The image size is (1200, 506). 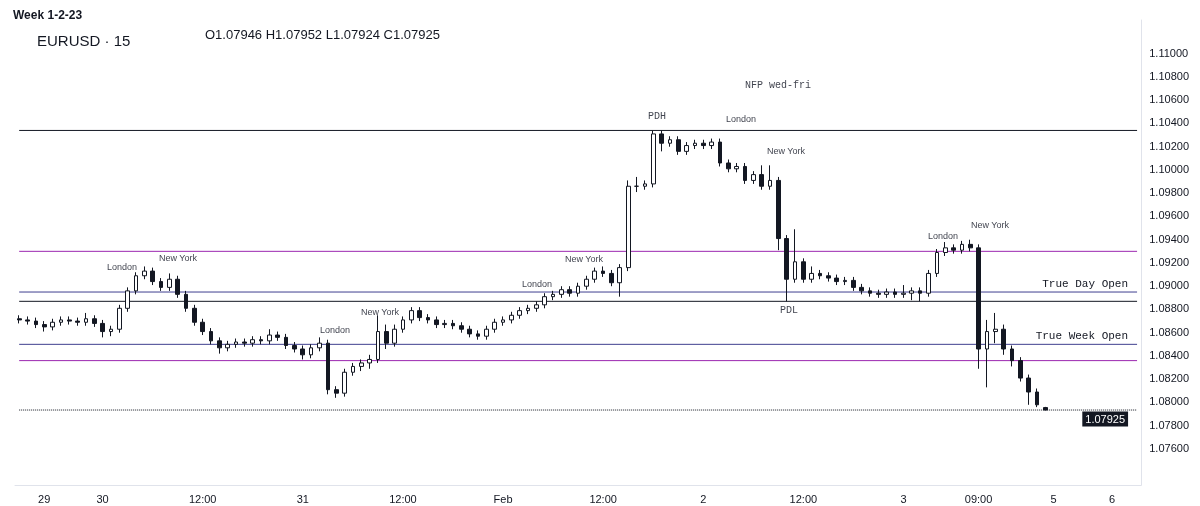 I want to click on y-tick-label: 1.09000, so click(x=1169, y=285).